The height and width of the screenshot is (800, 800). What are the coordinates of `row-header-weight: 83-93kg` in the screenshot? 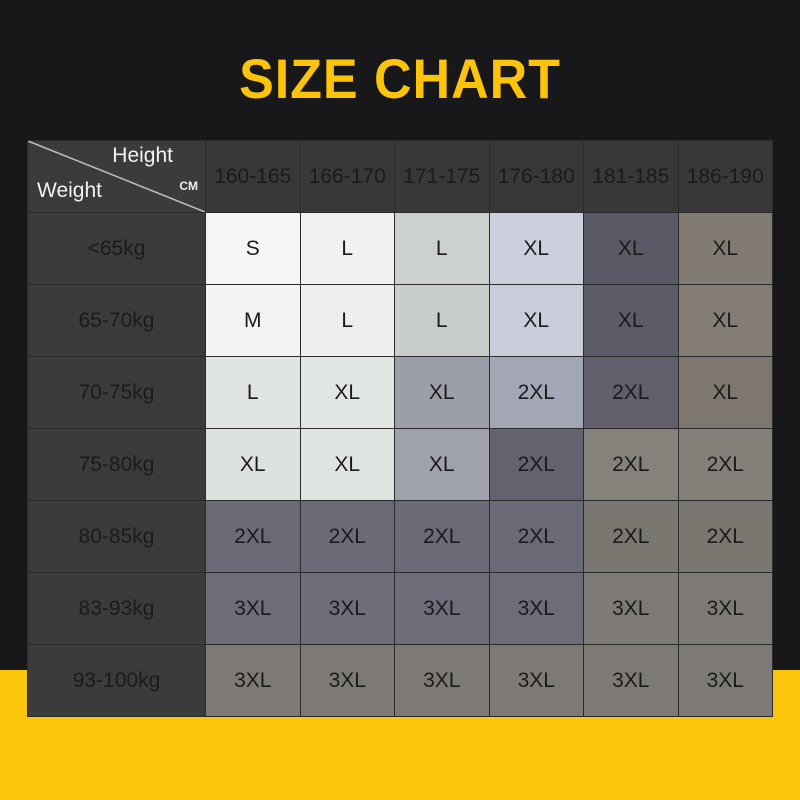 It's located at (116, 608).